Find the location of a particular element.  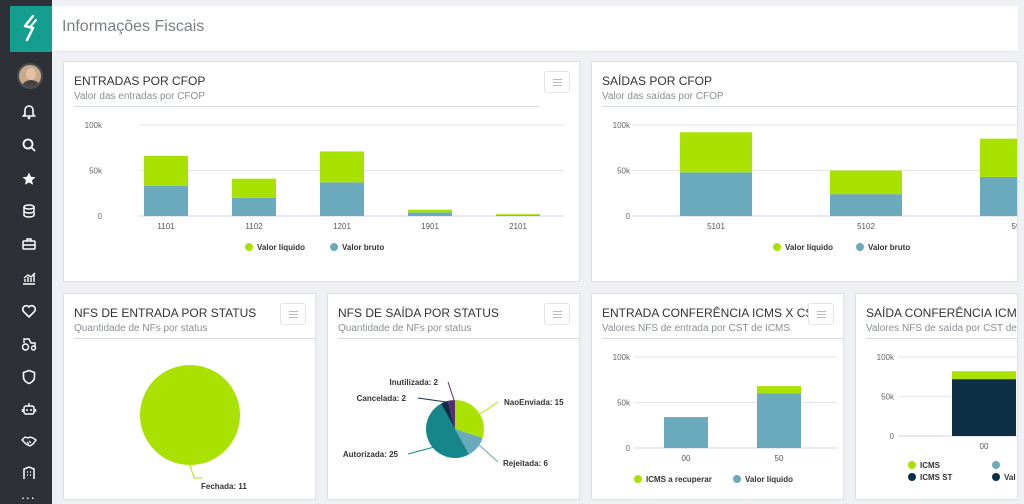

brand-logo is located at coordinates (31, 29).